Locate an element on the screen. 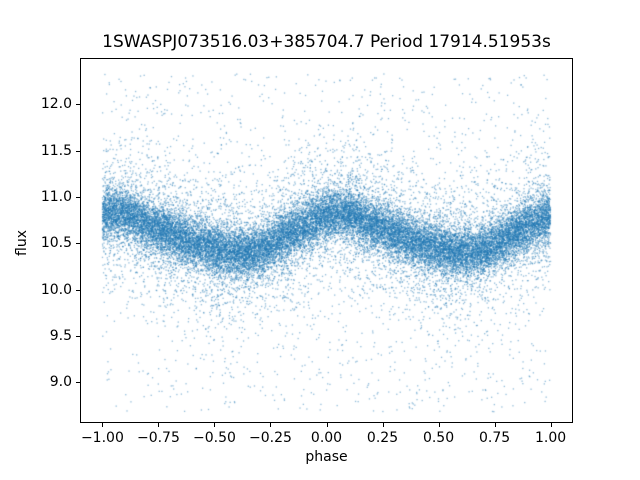 This screenshot has width=640, height=480. x-tick-label: −0.25 is located at coordinates (270, 438).